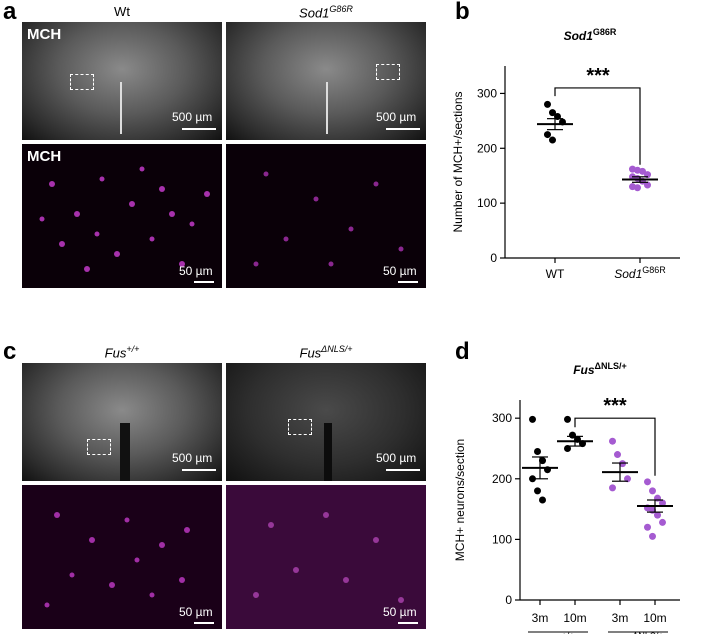 The width and height of the screenshot is (708, 636). Describe the element at coordinates (122, 422) in the screenshot. I see `micrograph-fus-wt-overview: 500 µm` at that location.